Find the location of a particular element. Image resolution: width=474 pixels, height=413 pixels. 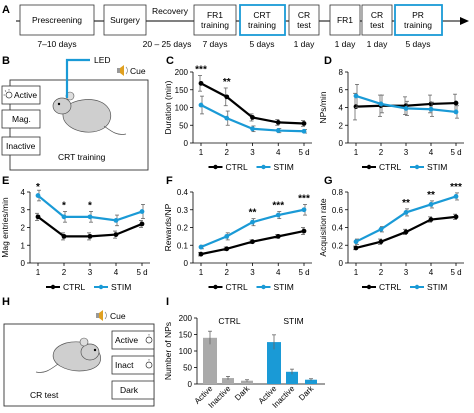

group-label-stim: STIM is located at coordinates (293, 321).